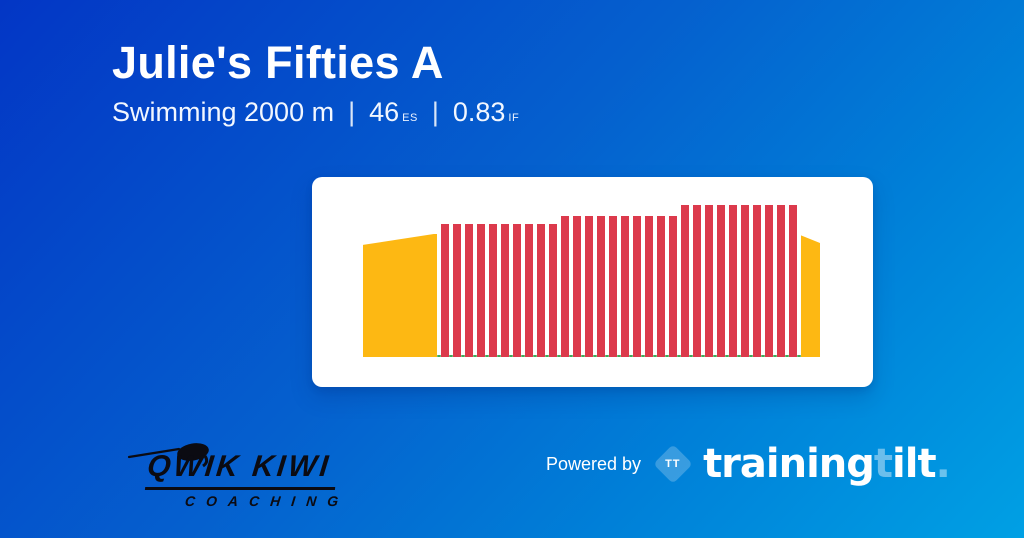  I want to click on stat-if-value: 0.83, so click(479, 111).